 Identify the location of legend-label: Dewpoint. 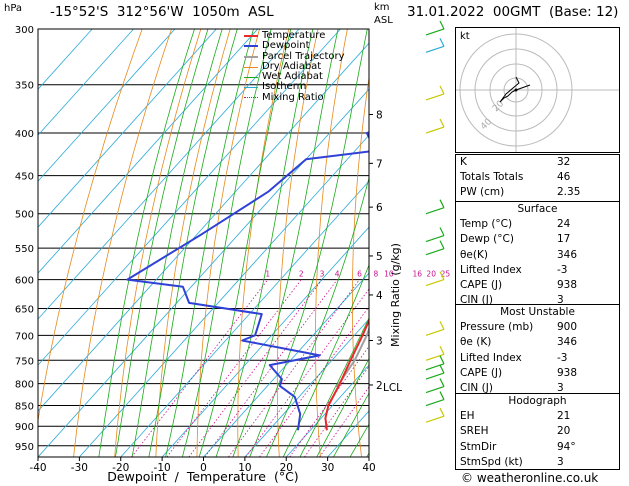
(286, 46).